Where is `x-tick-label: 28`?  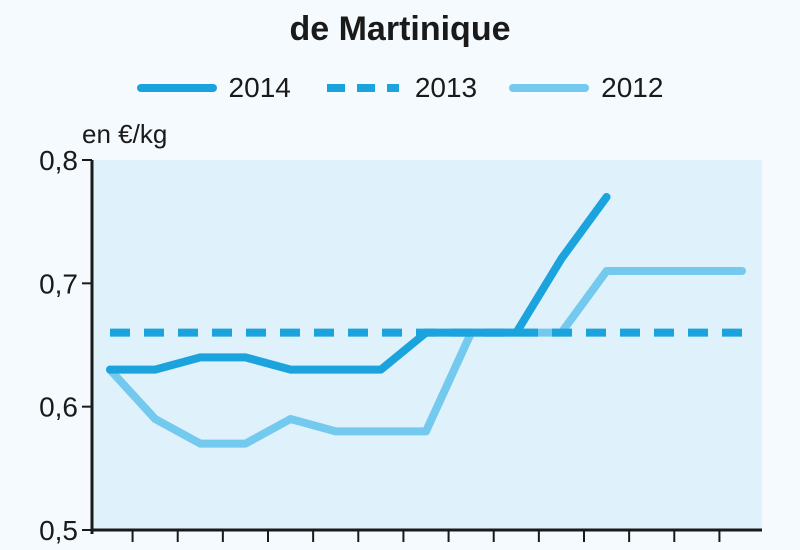 x-tick-label: 28 is located at coordinates (200, 547).